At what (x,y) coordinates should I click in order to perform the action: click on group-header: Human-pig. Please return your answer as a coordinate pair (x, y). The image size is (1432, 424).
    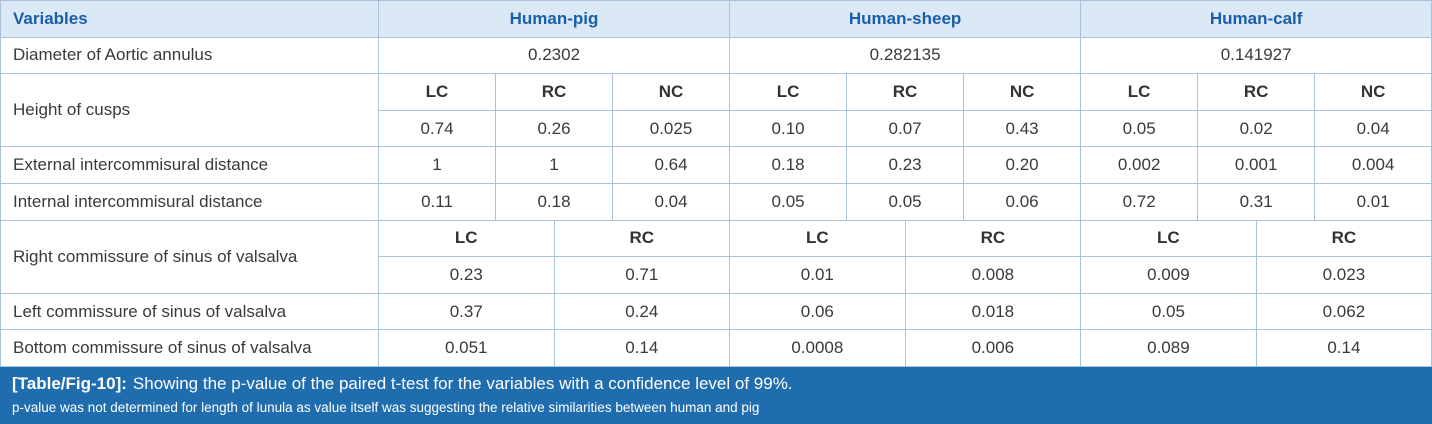
    Looking at the image, I should click on (554, 19).